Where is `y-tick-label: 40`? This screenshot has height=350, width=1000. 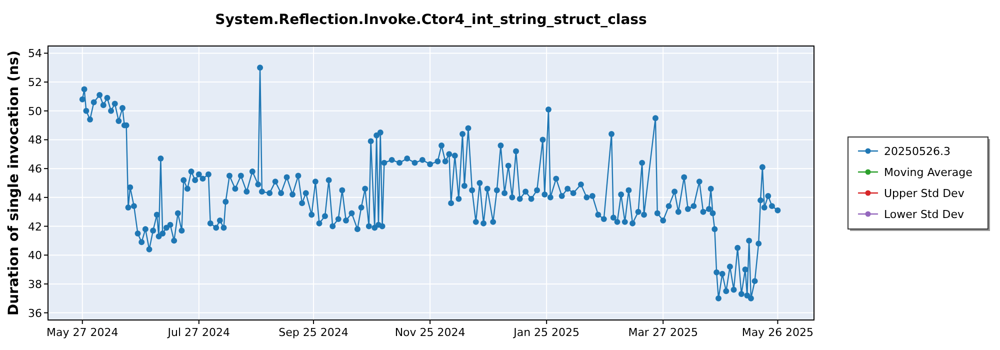
y-tick-label: 40 is located at coordinates (35, 255).